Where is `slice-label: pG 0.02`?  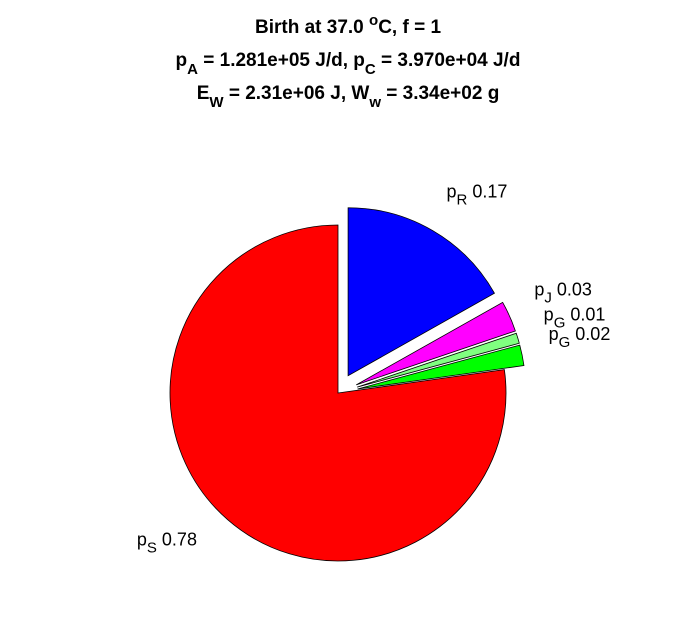
slice-label: pG 0.02 is located at coordinates (580, 337).